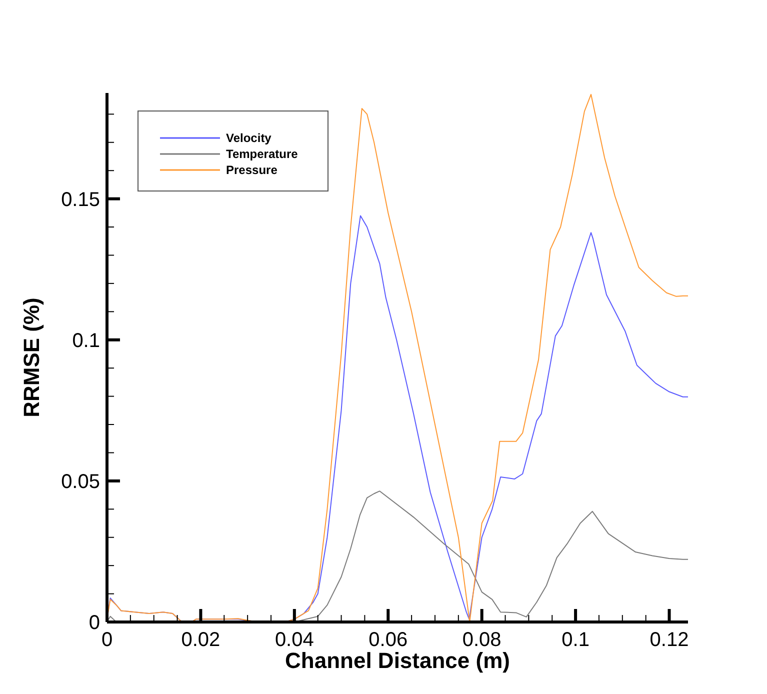 The width and height of the screenshot is (767, 694). What do you see at coordinates (262, 154) in the screenshot?
I see `legend-label: Temperature` at bounding box center [262, 154].